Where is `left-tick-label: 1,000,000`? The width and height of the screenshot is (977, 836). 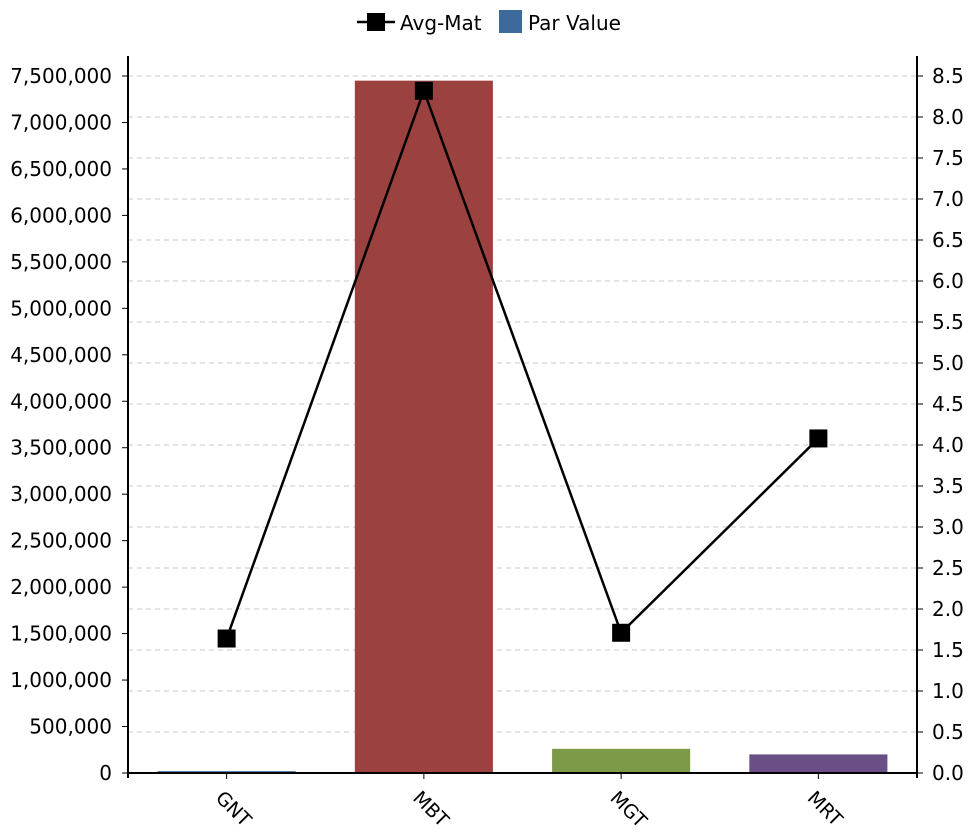 left-tick-label: 1,000,000 is located at coordinates (61, 680).